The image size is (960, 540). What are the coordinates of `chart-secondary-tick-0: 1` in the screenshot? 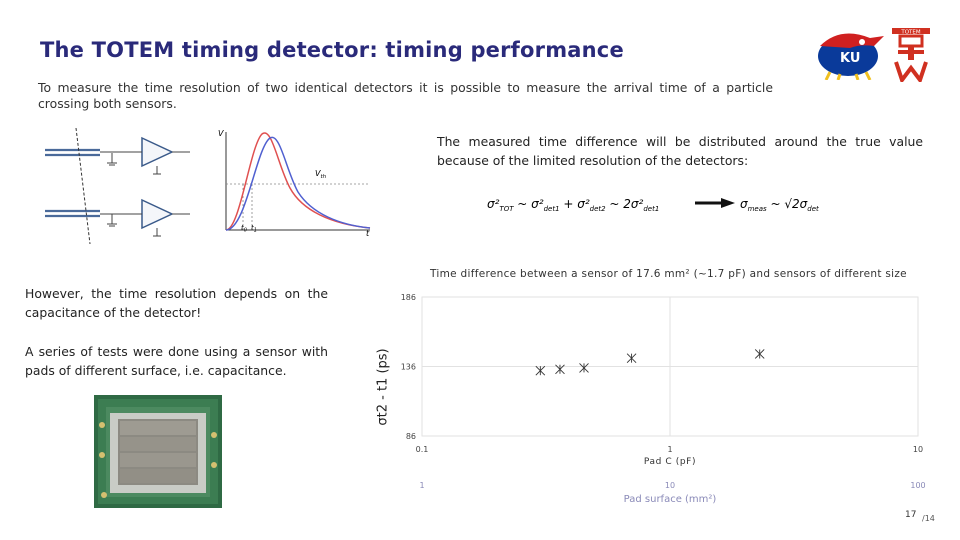 It's located at (421, 485).